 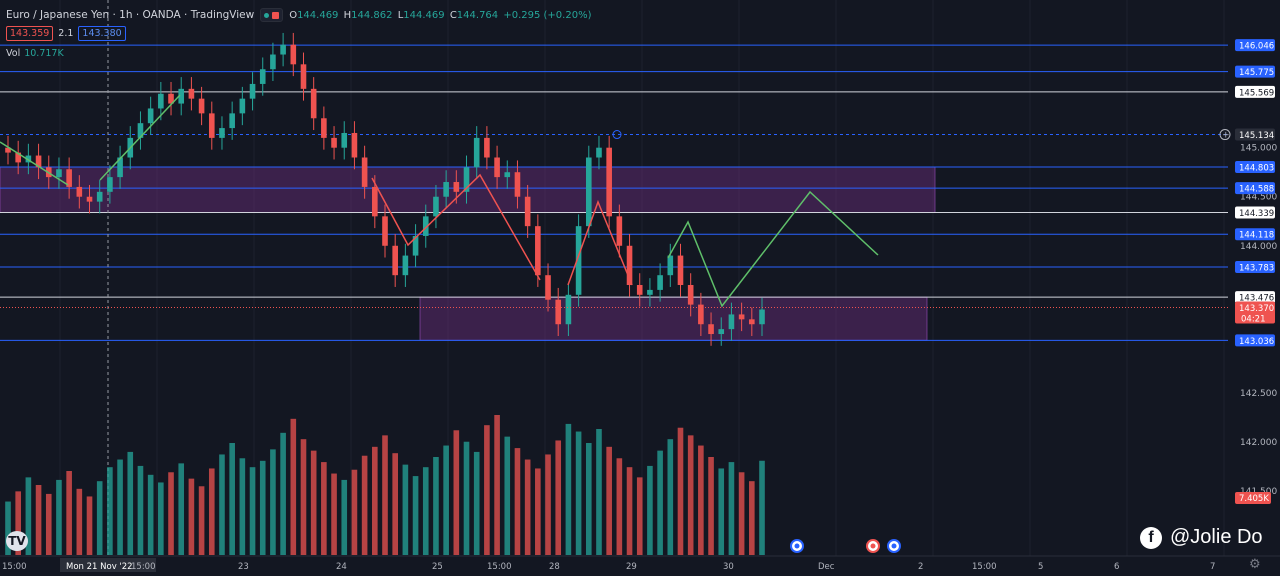 I want to click on sell-price-button: 143.359, so click(x=30, y=33).